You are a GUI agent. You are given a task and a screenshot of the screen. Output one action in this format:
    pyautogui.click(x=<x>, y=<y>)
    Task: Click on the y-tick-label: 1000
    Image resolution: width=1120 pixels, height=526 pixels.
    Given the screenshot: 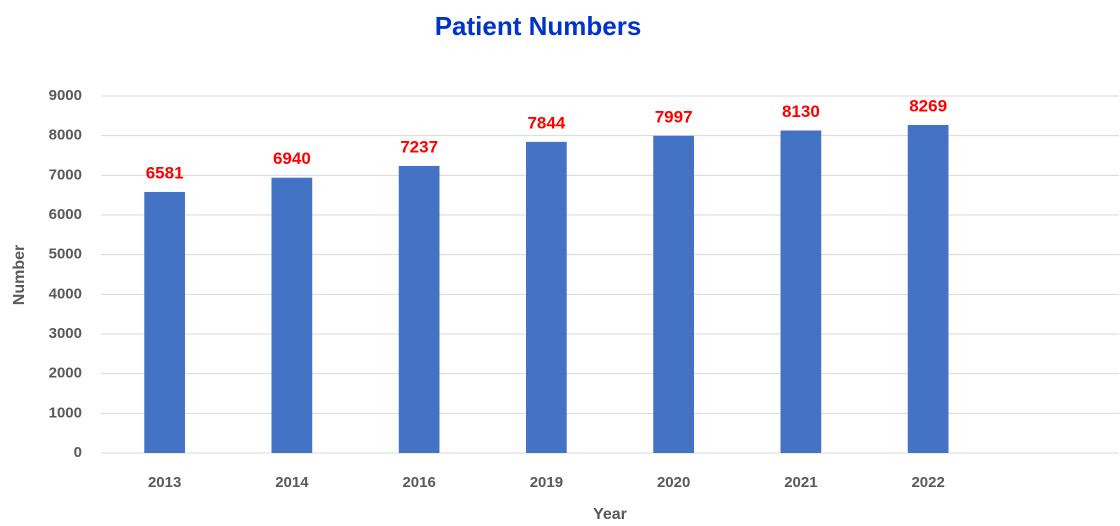 What is the action you would take?
    pyautogui.click(x=65, y=412)
    